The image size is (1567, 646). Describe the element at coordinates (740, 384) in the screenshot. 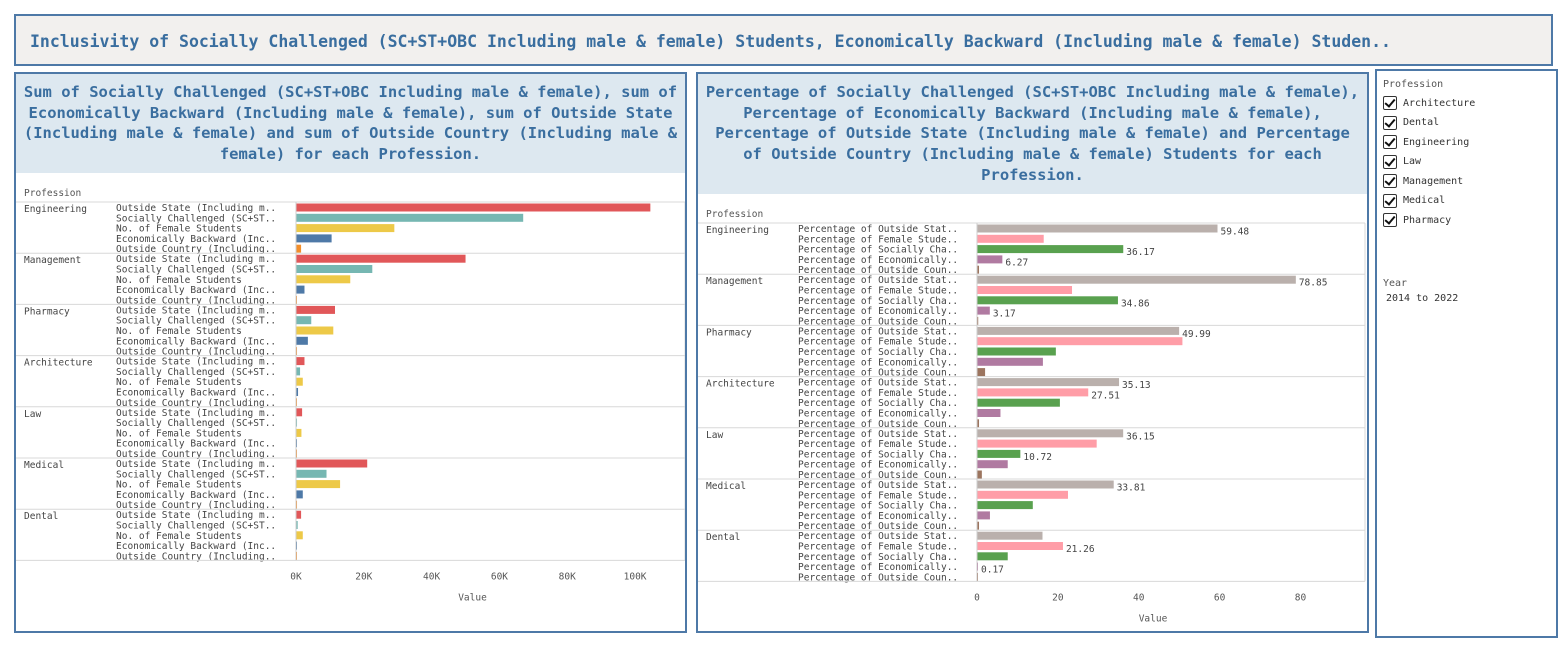

I see `category-label: Architecture` at that location.